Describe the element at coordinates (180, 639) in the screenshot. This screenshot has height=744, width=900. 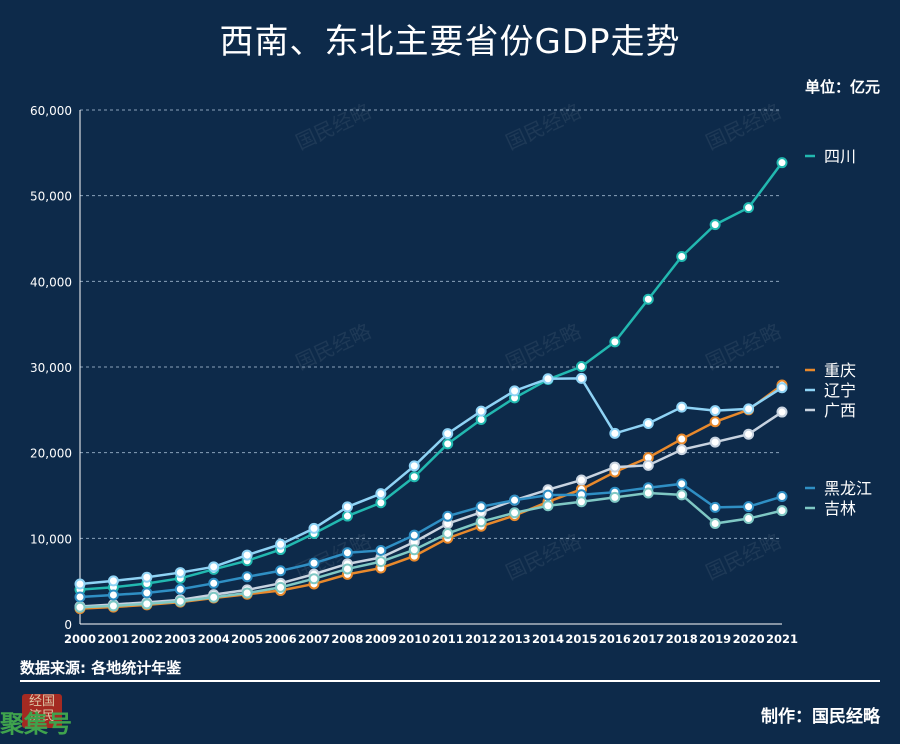
I see `x-tick-label: 2003` at that location.